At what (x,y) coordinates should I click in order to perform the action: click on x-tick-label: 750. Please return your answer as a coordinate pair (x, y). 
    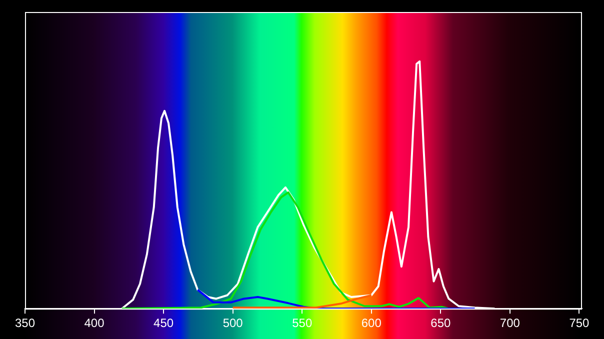
    Looking at the image, I should click on (579, 323).